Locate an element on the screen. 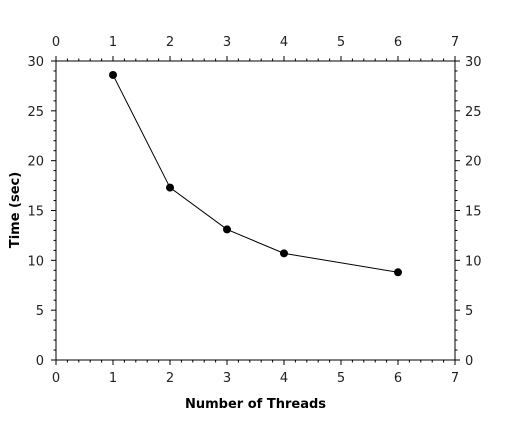 This screenshot has height=421, width=511. x-tick-label-top: 1 is located at coordinates (113, 42).